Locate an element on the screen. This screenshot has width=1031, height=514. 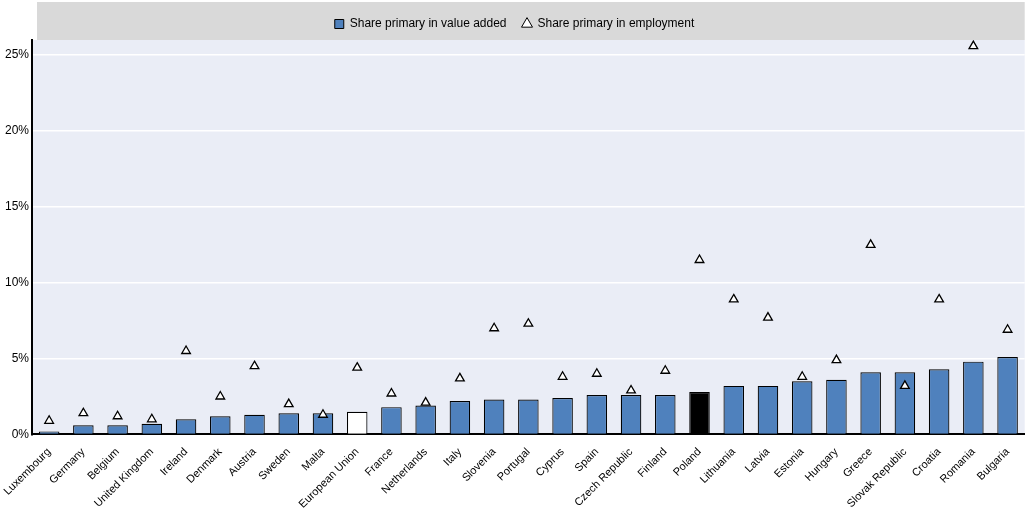
y-tick-label: 15% is located at coordinates (17, 206).